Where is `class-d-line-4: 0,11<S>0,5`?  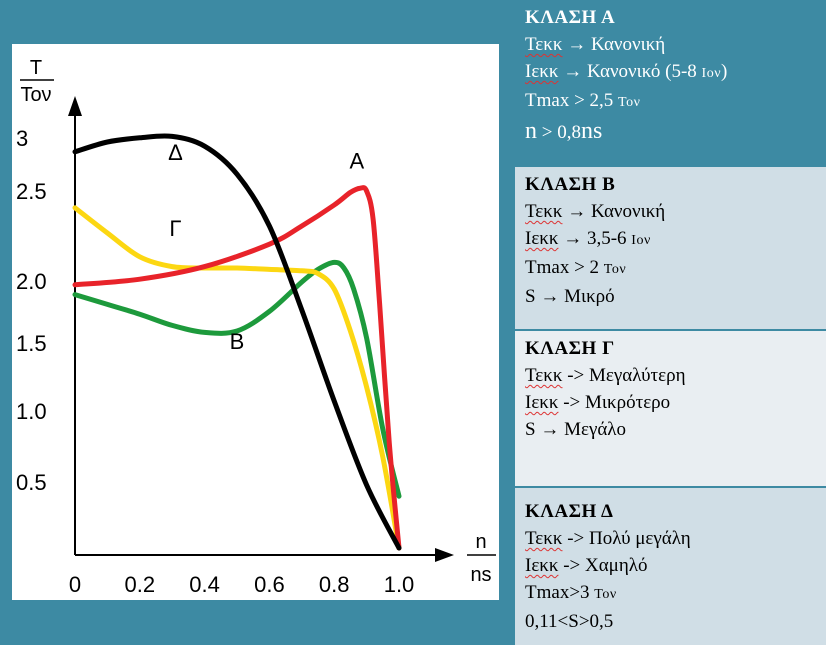 class-d-line-4: 0,11<S>0,5 is located at coordinates (569, 621).